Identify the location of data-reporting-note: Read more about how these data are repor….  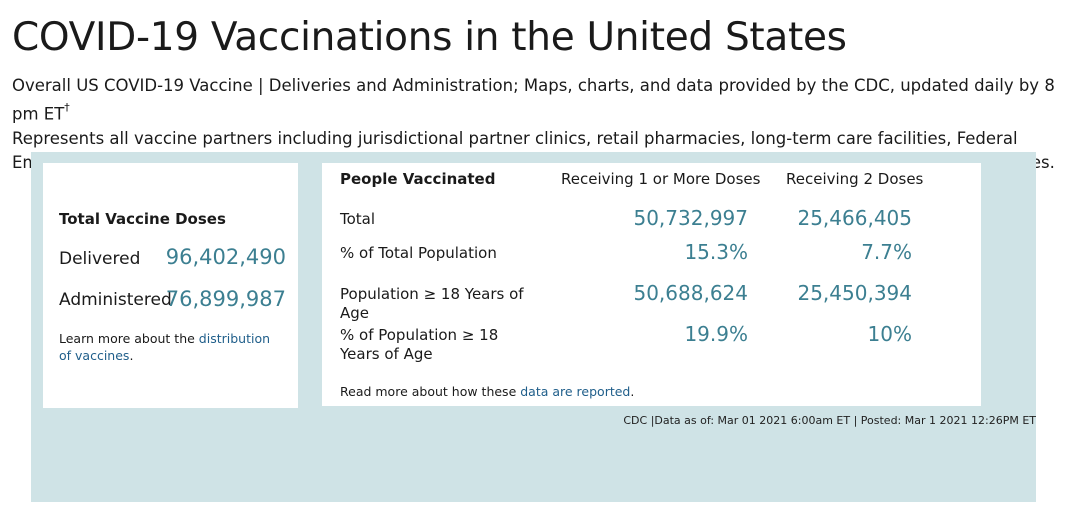
(487, 391).